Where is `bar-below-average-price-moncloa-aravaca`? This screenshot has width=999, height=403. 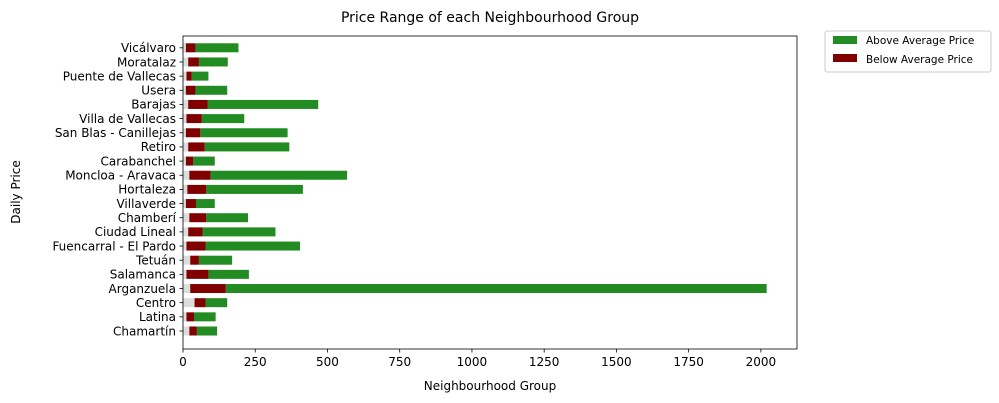
bar-below-average-price-moncloa-aravaca is located at coordinates (200, 175).